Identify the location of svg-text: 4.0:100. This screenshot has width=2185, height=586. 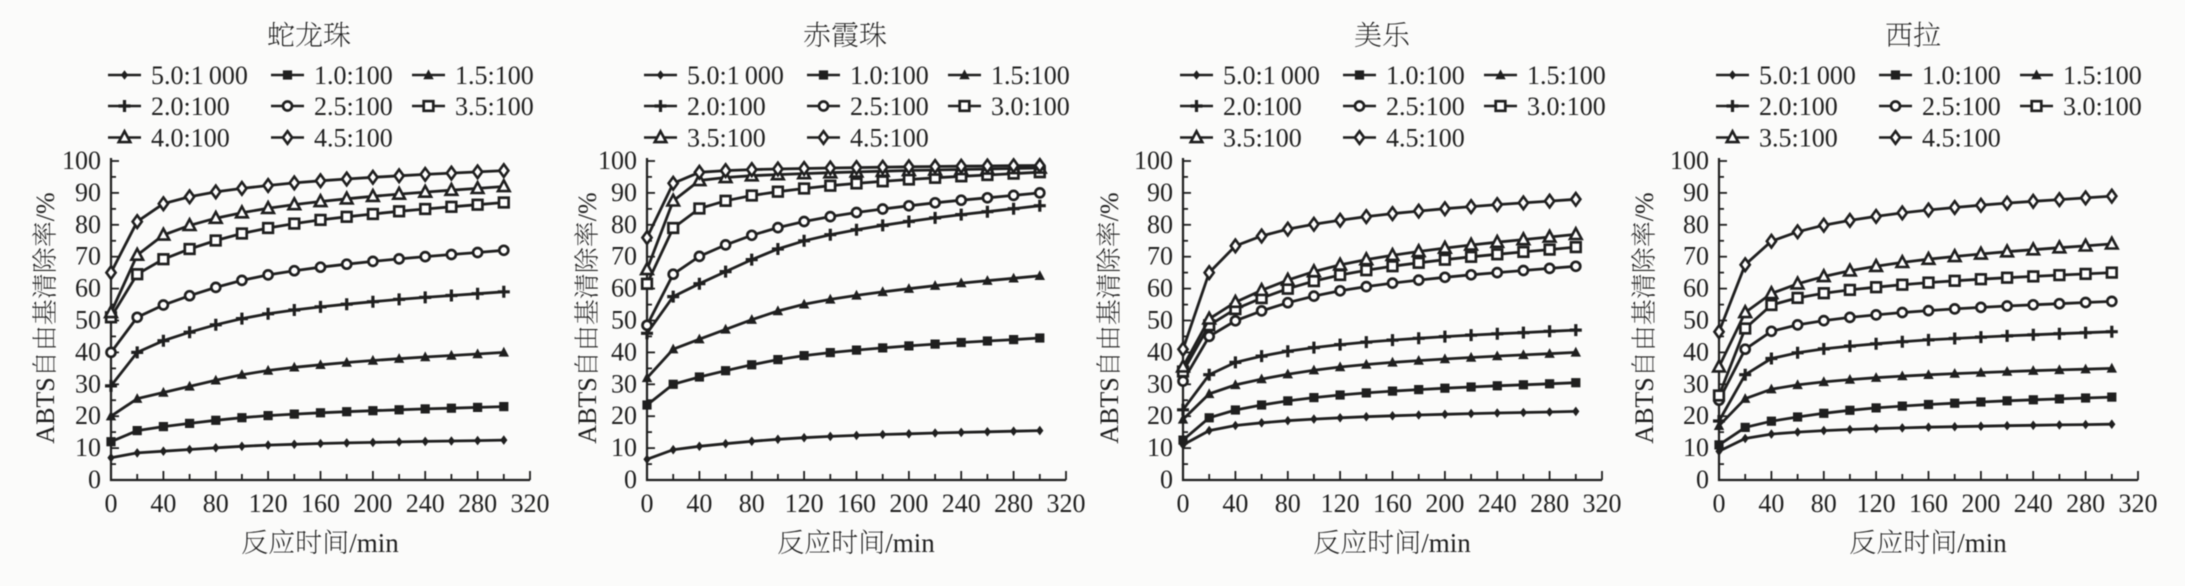
(190, 138).